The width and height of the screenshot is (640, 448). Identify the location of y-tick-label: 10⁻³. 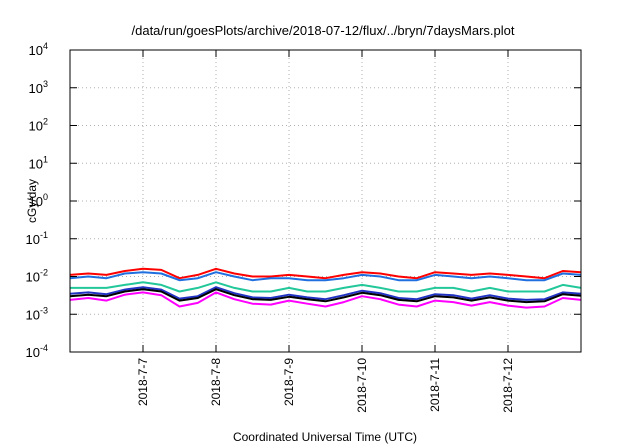
(37, 313).